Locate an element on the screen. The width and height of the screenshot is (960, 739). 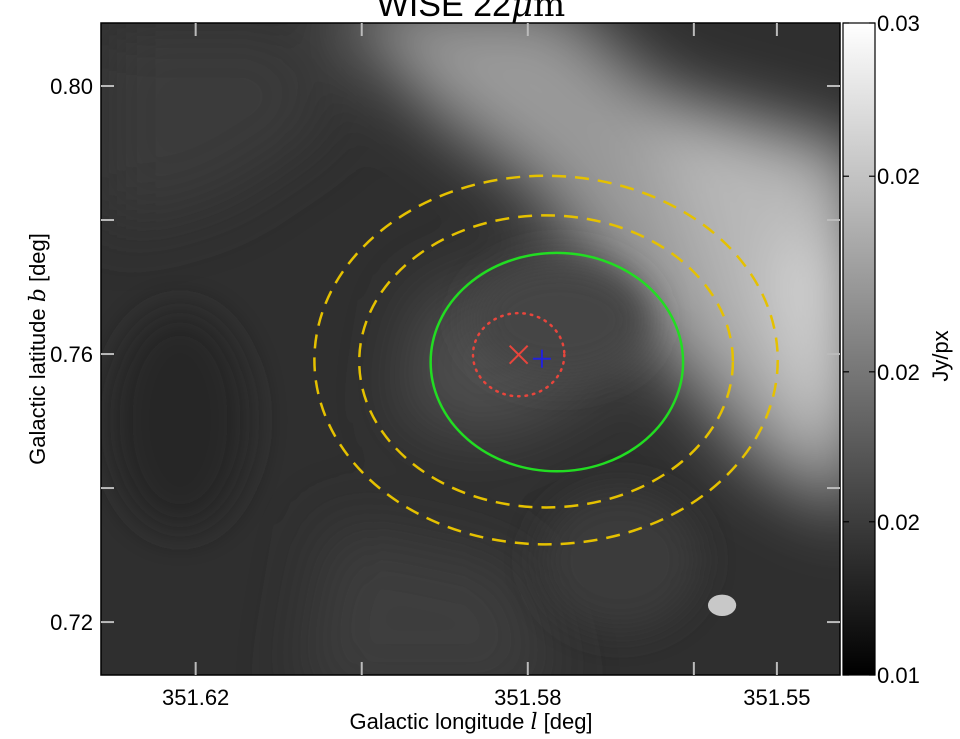
colorbar-ticks: 0.03 0.02 0.02 0.02 0.01 is located at coordinates (881, 349).